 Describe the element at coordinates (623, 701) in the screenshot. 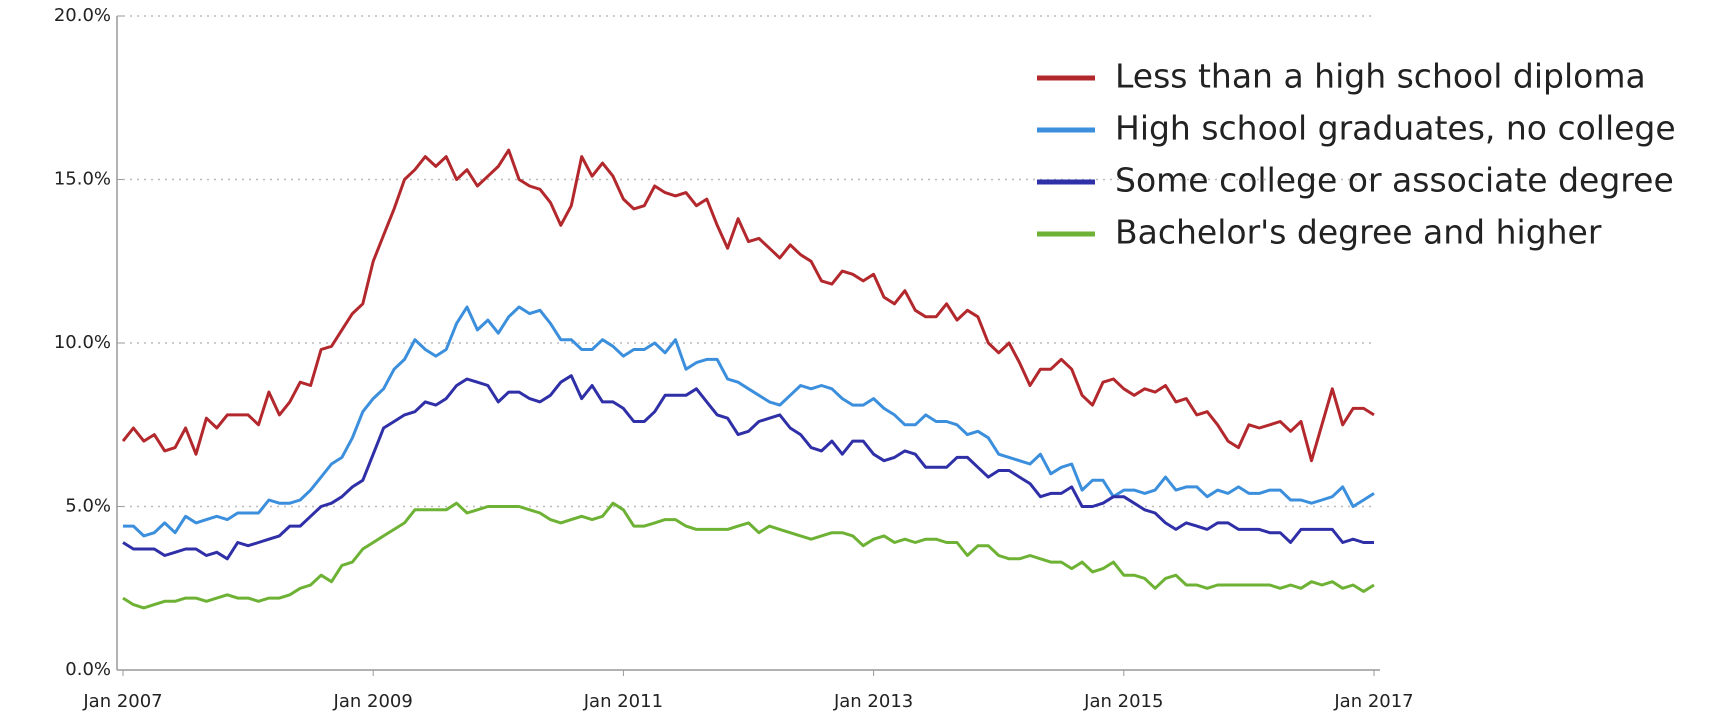

I see `x-tick-label: Jan 2011` at that location.